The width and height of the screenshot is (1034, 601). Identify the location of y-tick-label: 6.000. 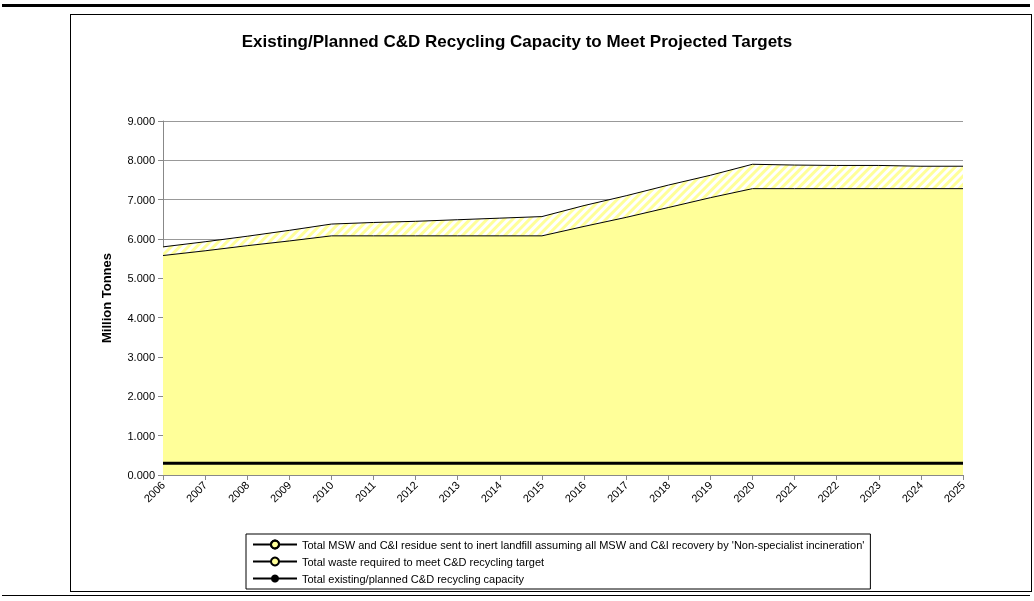
(141, 239).